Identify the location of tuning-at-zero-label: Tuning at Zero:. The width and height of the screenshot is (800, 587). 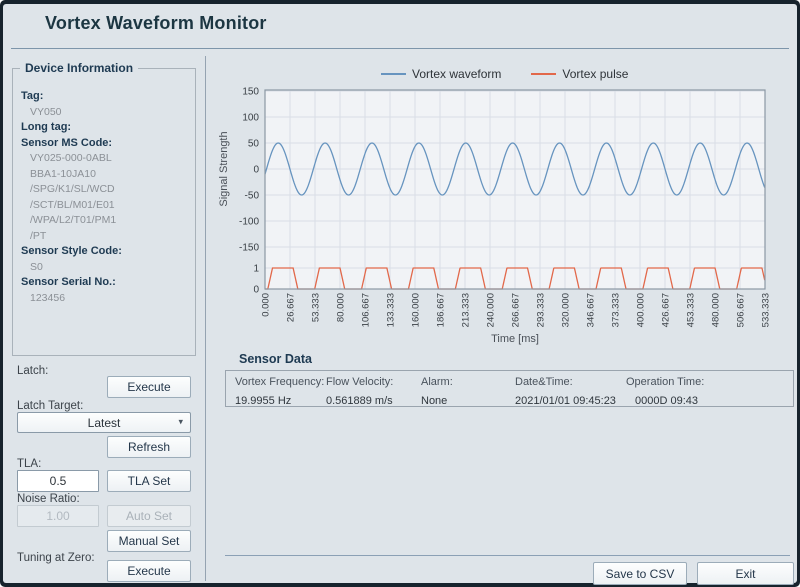
(56, 558).